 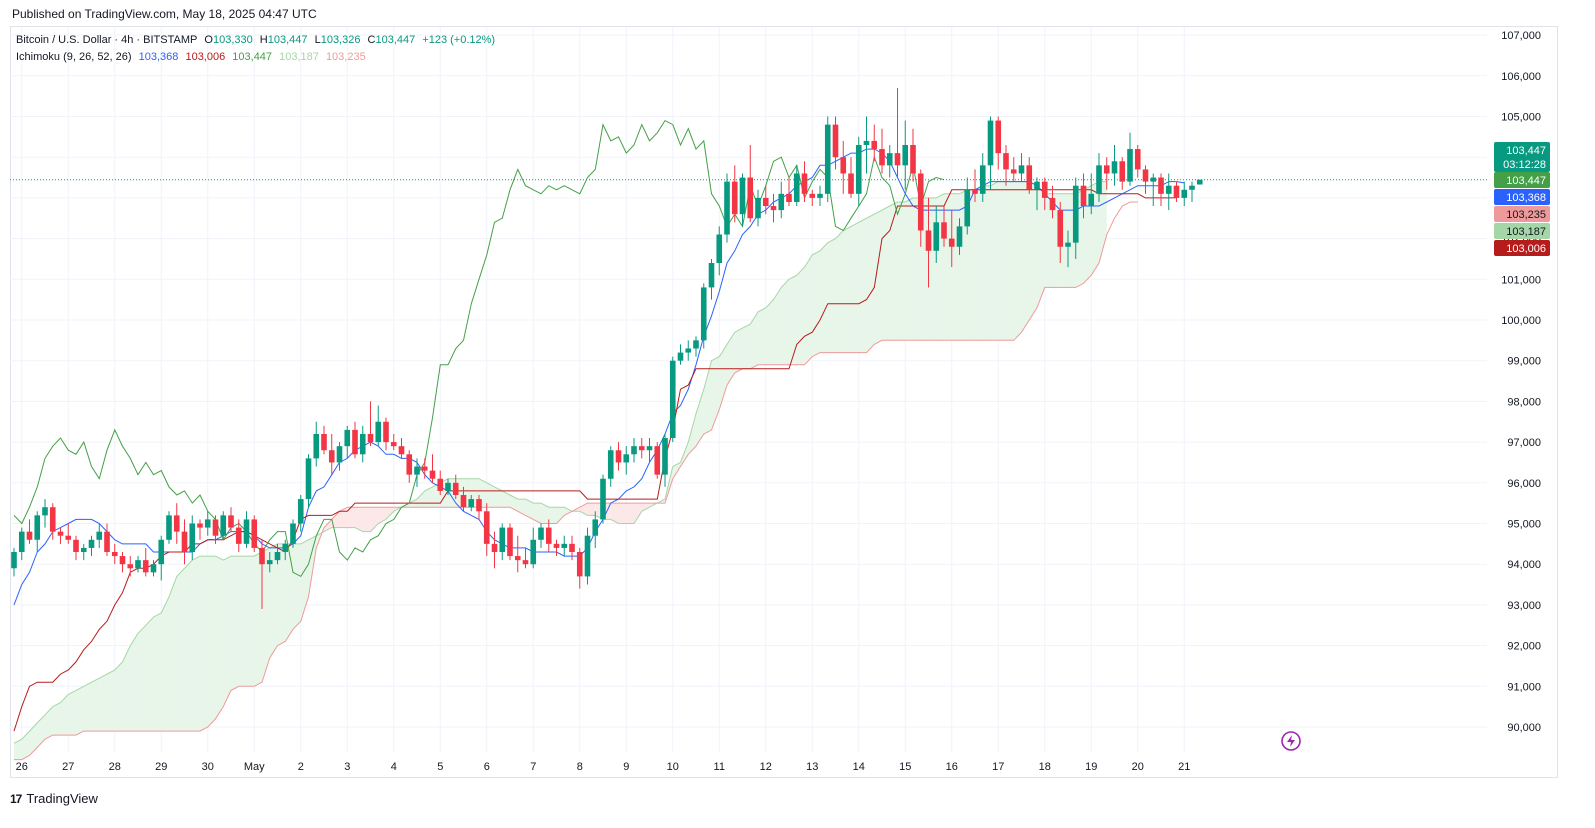 I want to click on span-b-price-tag-text: 103,235, so click(x=1526, y=215).